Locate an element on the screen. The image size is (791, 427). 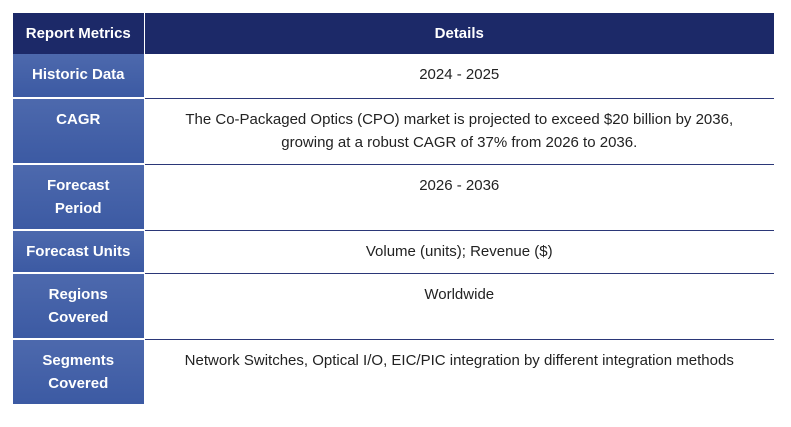
detail-value: 2026 - 2036 is located at coordinates (459, 185).